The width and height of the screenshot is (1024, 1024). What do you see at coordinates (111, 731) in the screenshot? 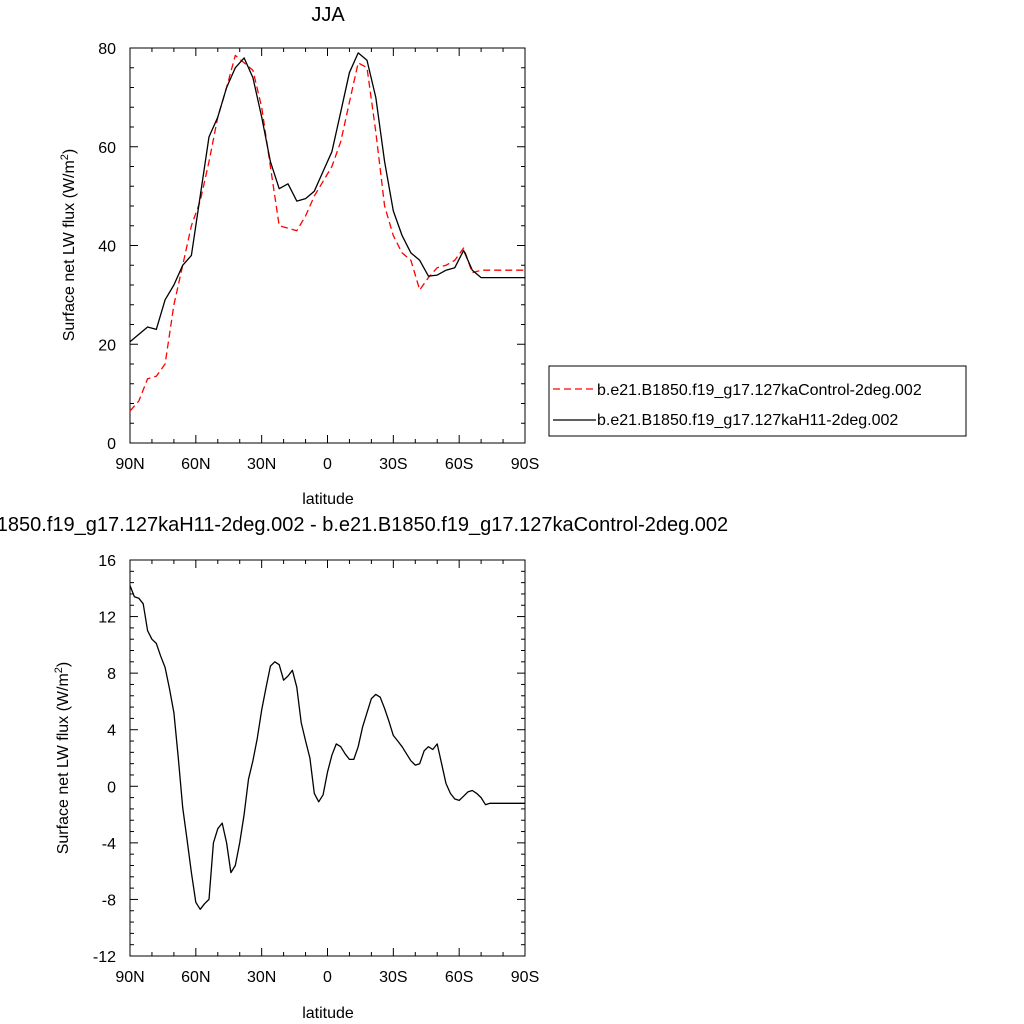
I see `bottom-ytick-label: 4` at bounding box center [111, 731].